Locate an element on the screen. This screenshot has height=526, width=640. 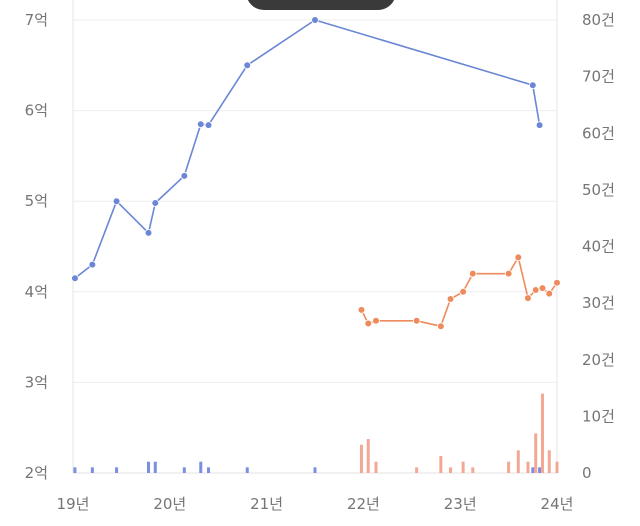
y-left-tick-label: 5억 is located at coordinates (36, 201).